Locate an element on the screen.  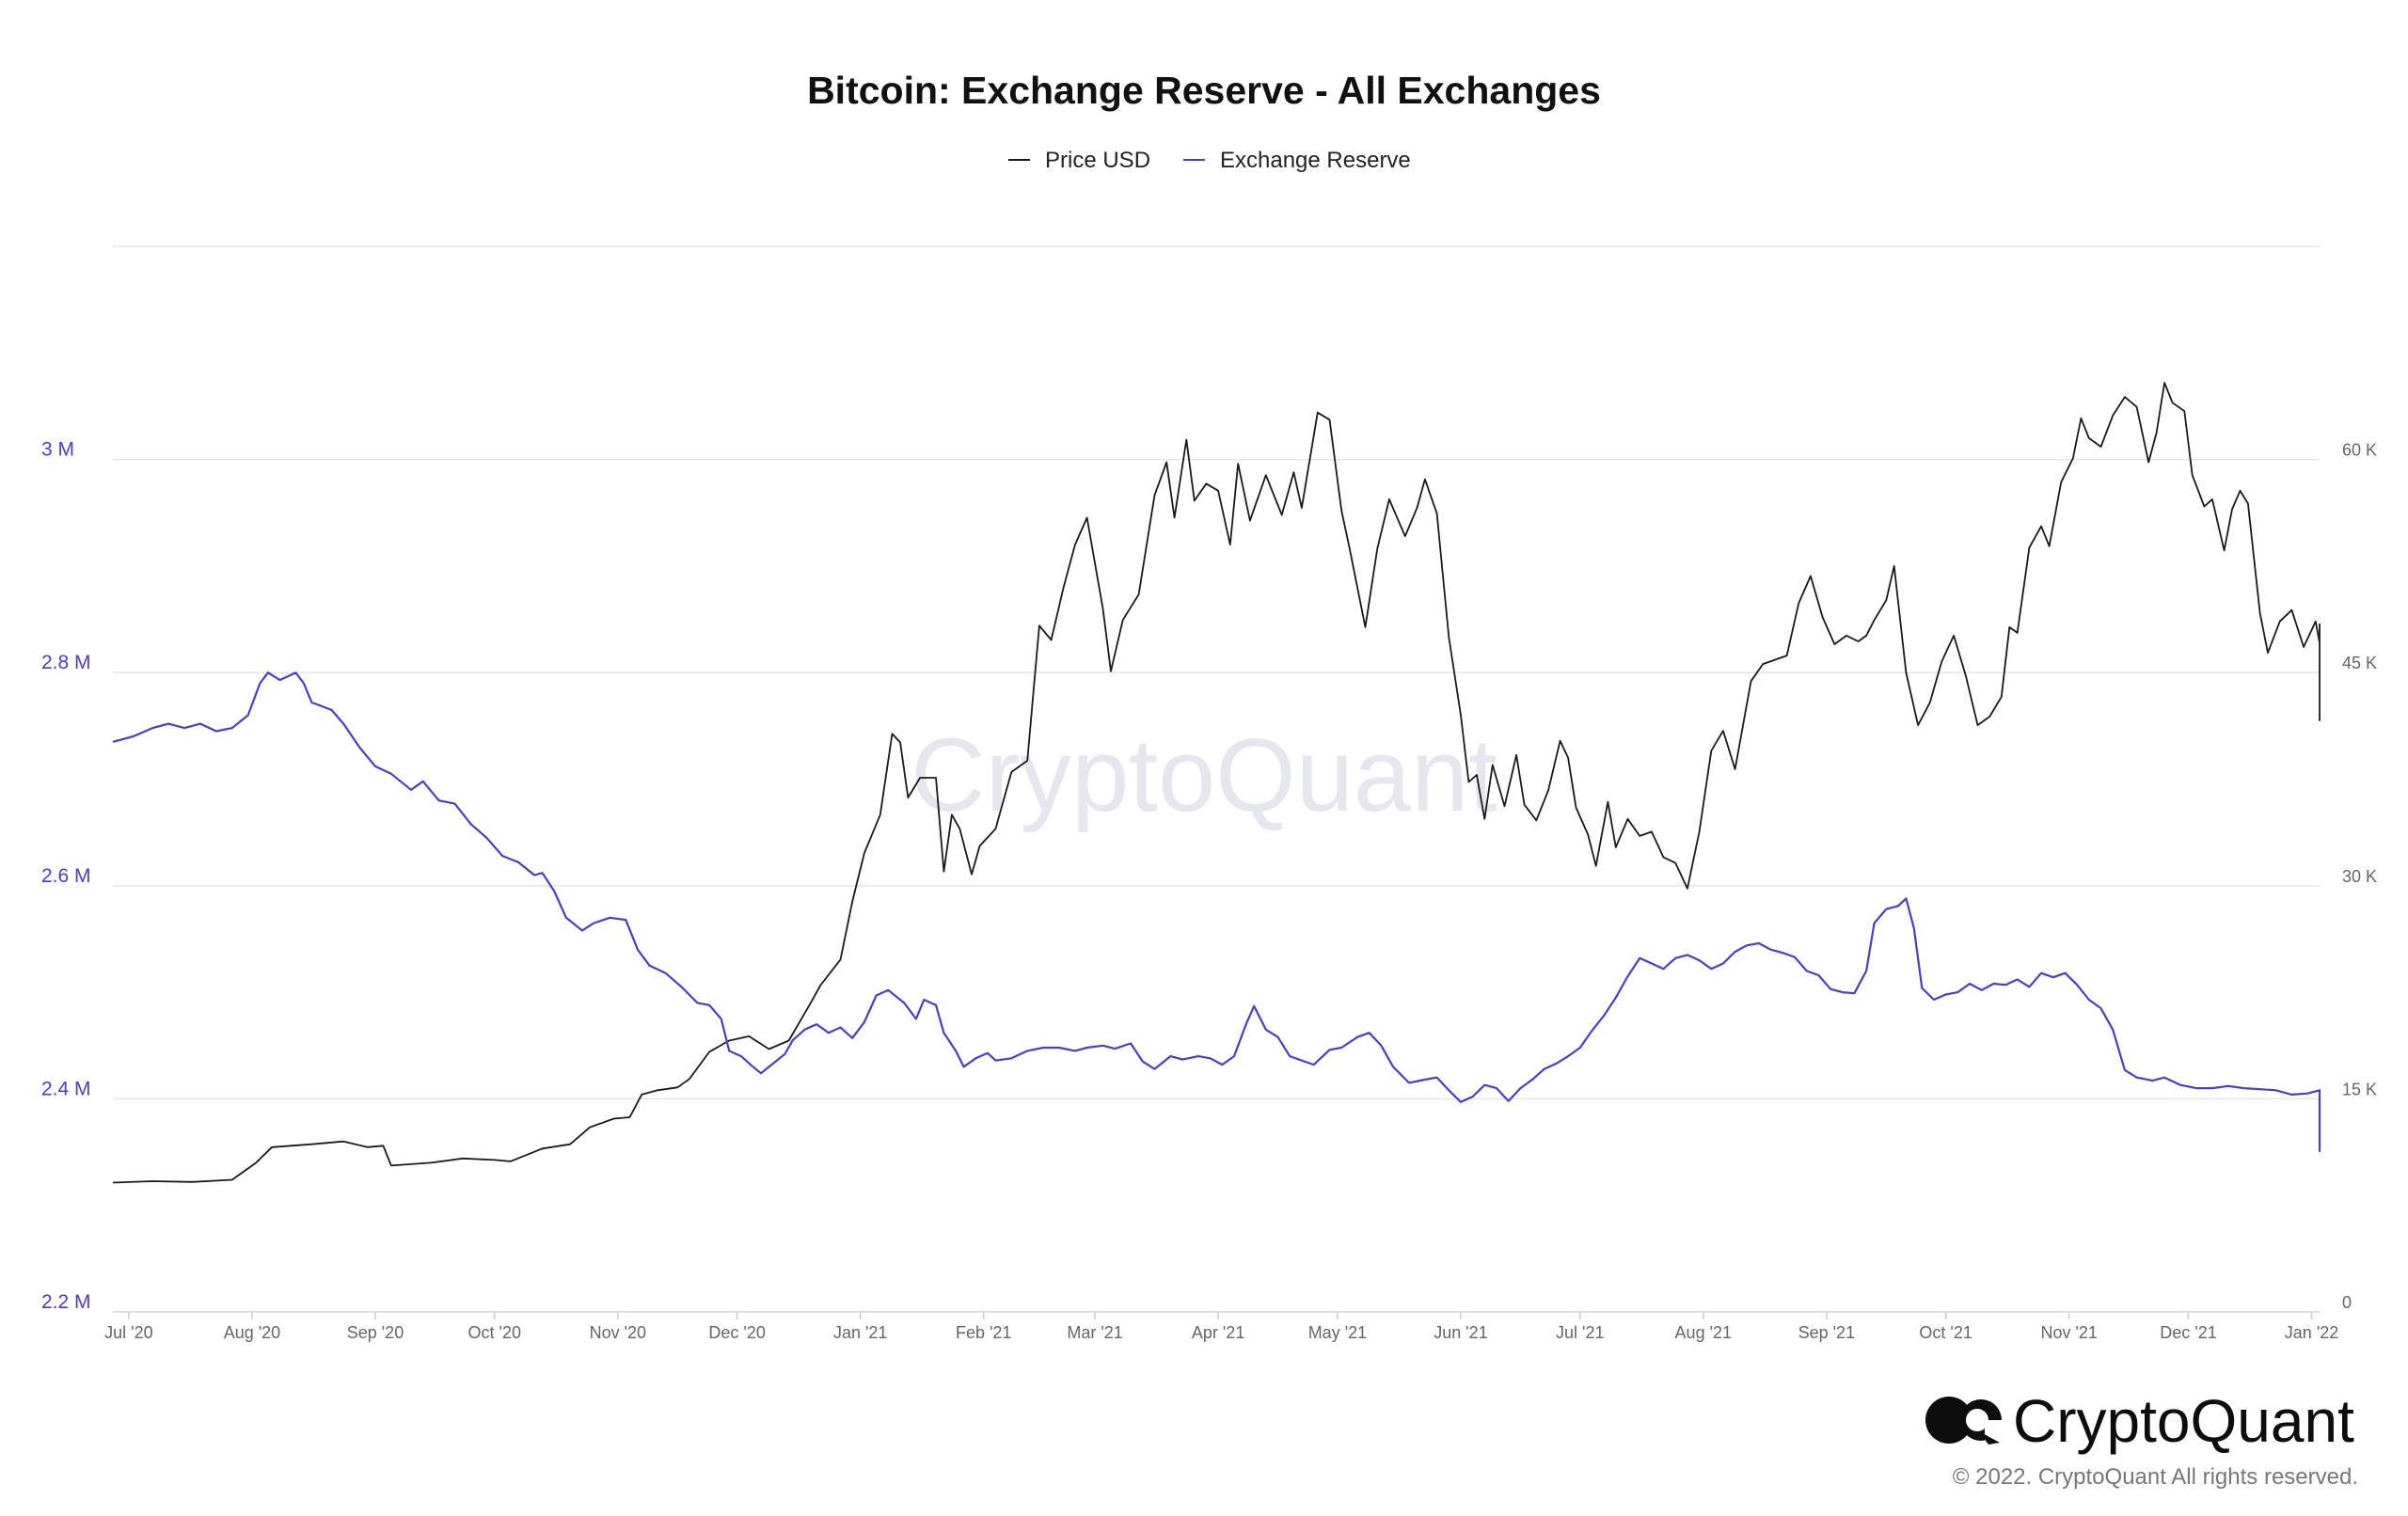
left-tick-label: 2.6 M is located at coordinates (66, 876).